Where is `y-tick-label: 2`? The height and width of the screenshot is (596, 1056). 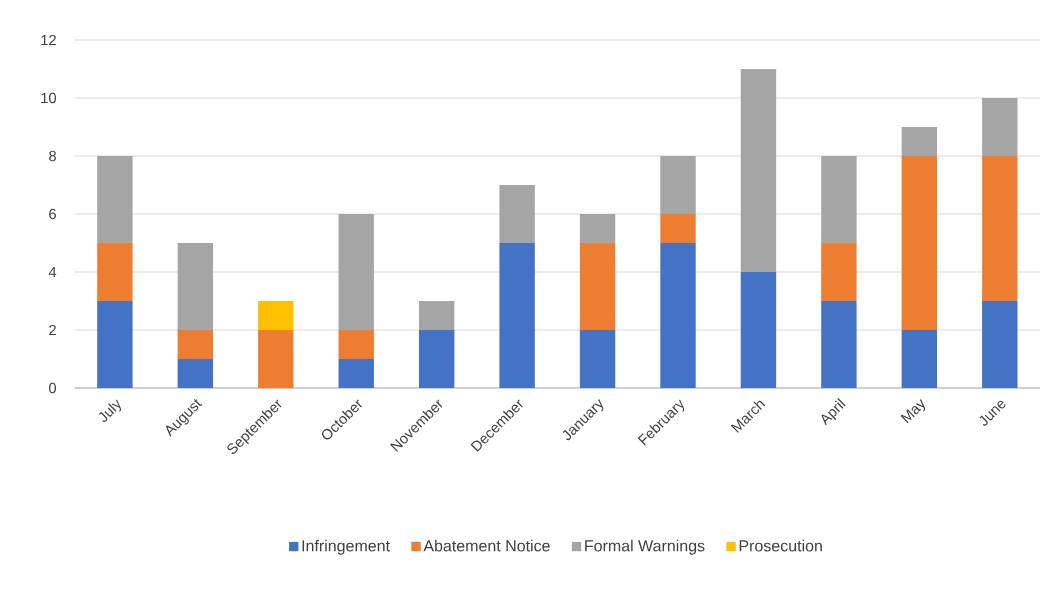
y-tick-label: 2 is located at coordinates (52, 330).